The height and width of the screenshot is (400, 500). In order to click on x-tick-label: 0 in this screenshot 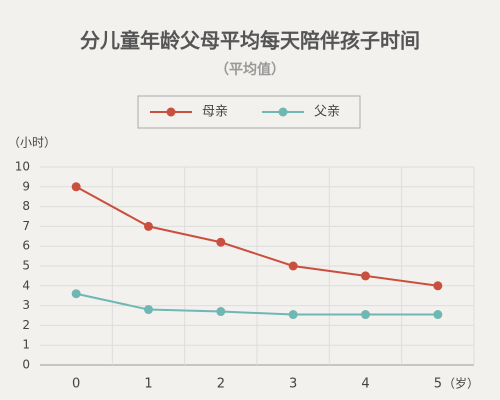, I will do `click(76, 384)`.